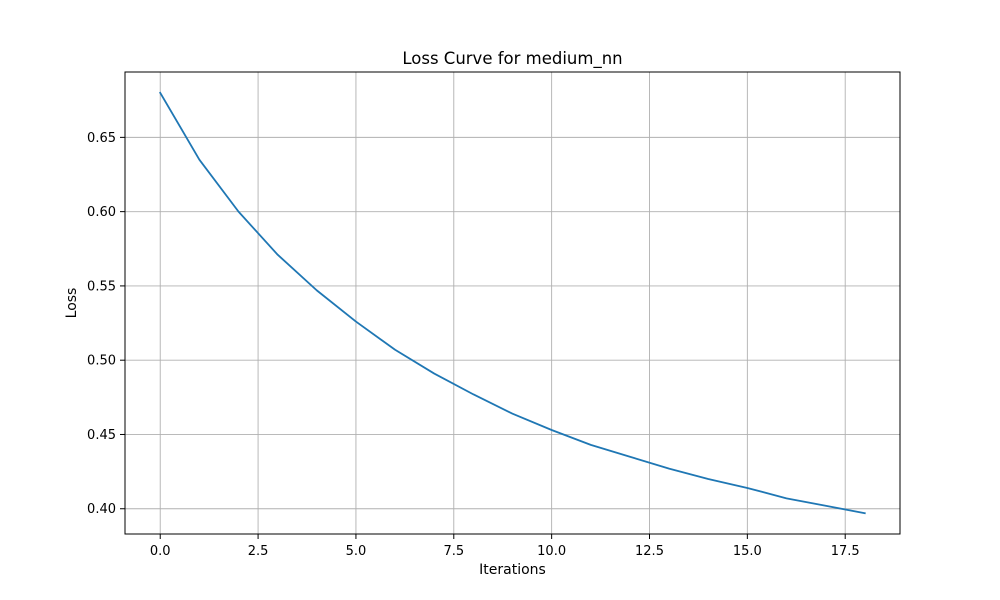 This screenshot has height=600, width=1000. I want to click on x-tick-label: 12.5, so click(649, 551).